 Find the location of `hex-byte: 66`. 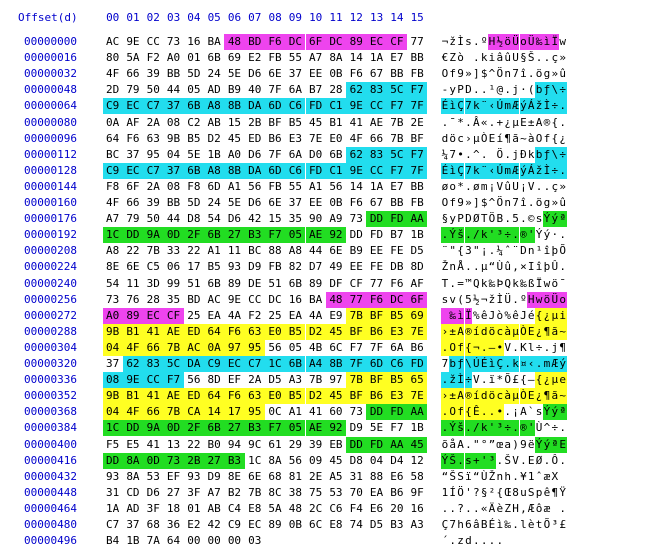

hex-byte: 66 is located at coordinates (133, 74).